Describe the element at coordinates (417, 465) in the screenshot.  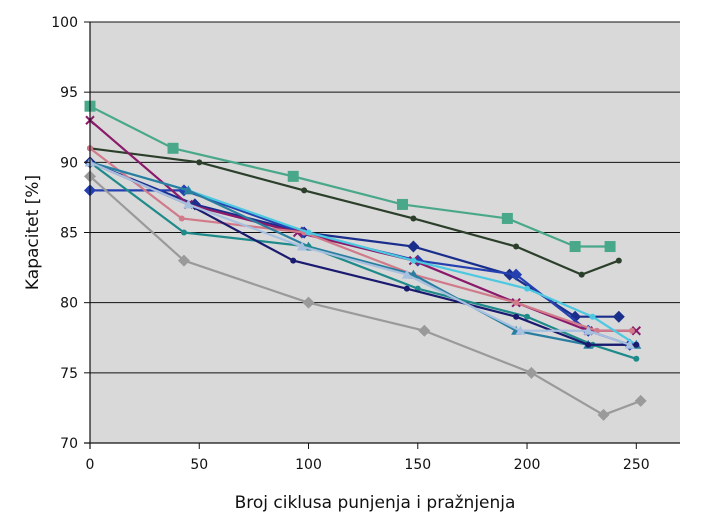
I see `x-tick-label-150: 150` at that location.